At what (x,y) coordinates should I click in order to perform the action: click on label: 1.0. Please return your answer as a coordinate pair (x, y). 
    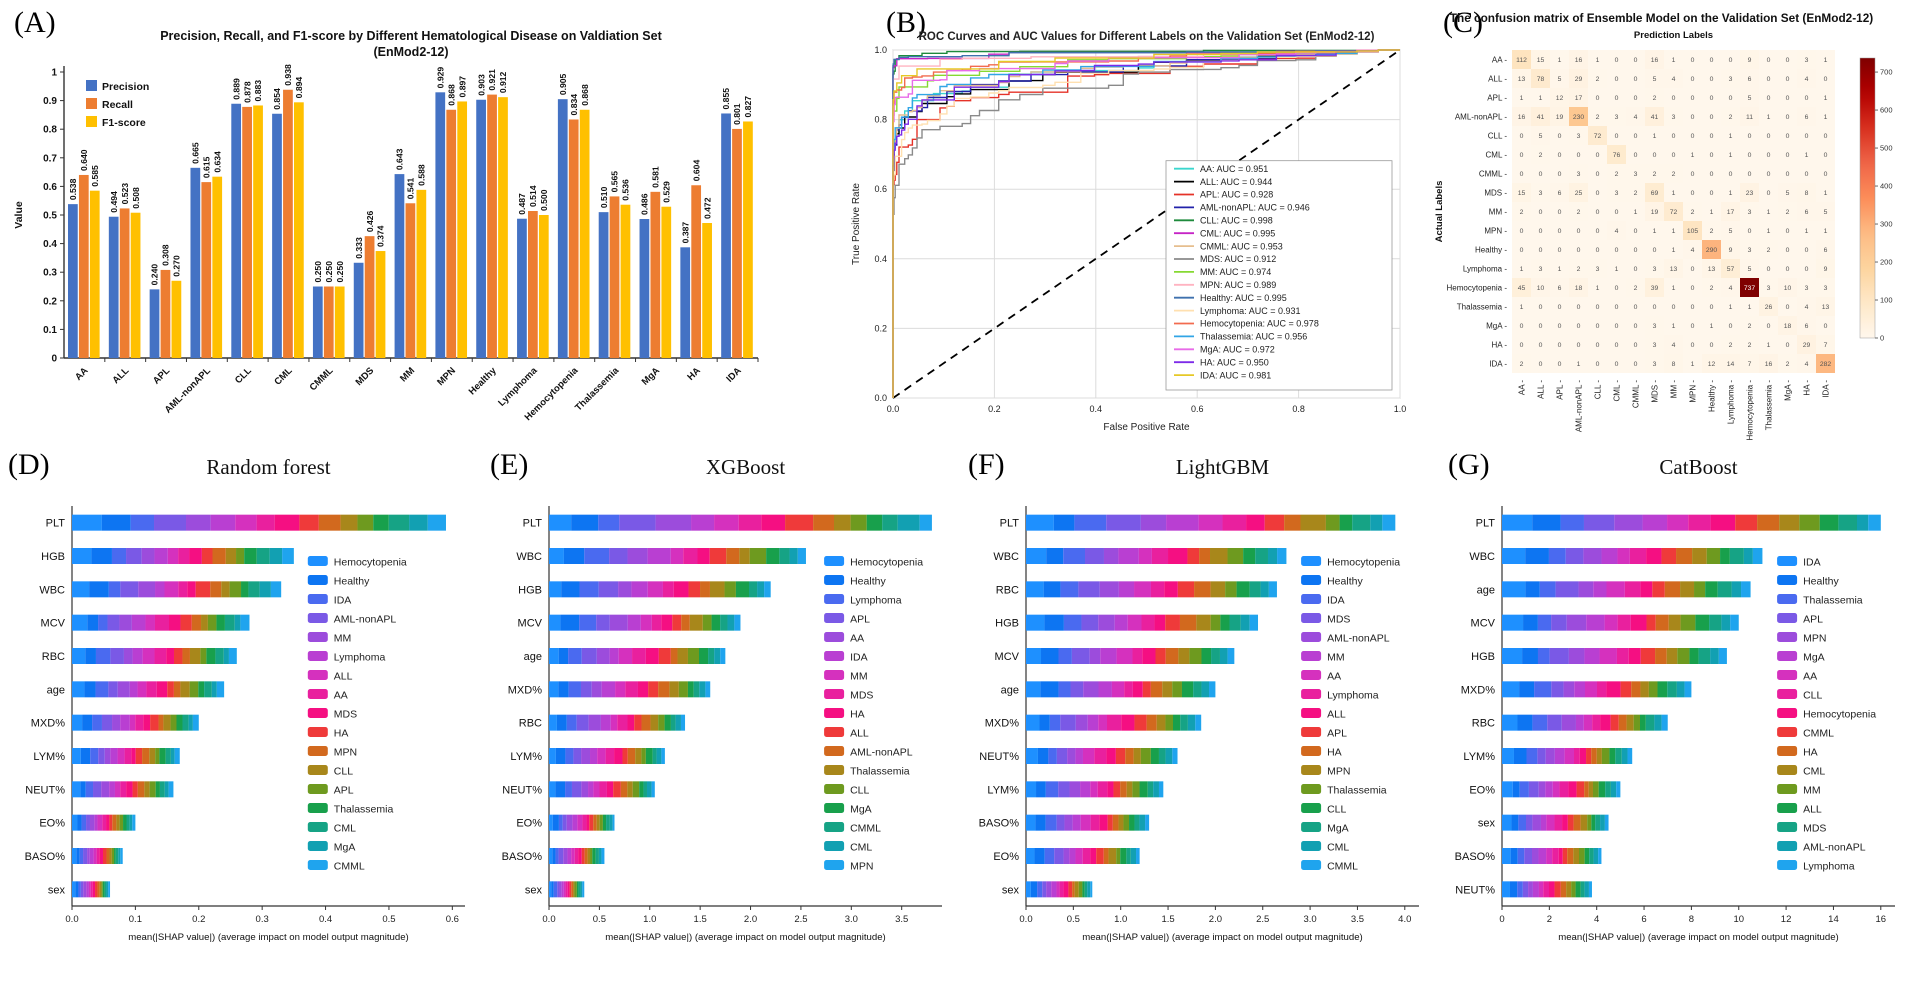
    Looking at the image, I should click on (1400, 409).